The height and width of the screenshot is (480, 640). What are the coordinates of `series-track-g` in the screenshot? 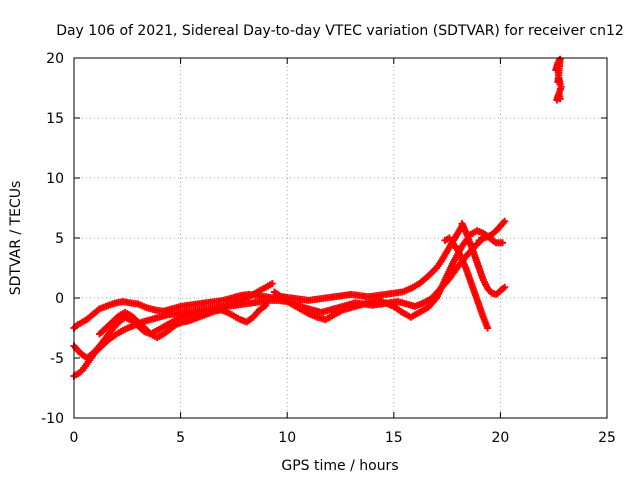 It's located at (466, 283).